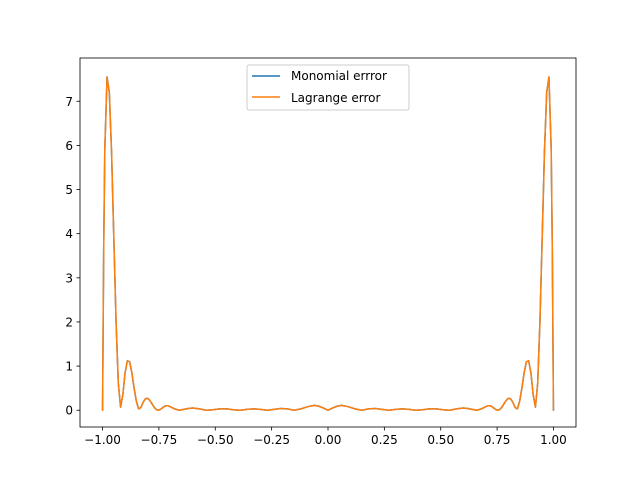 The height and width of the screenshot is (480, 640). Describe the element at coordinates (553, 440) in the screenshot. I see `x-tick-label-8: 1.00` at that location.